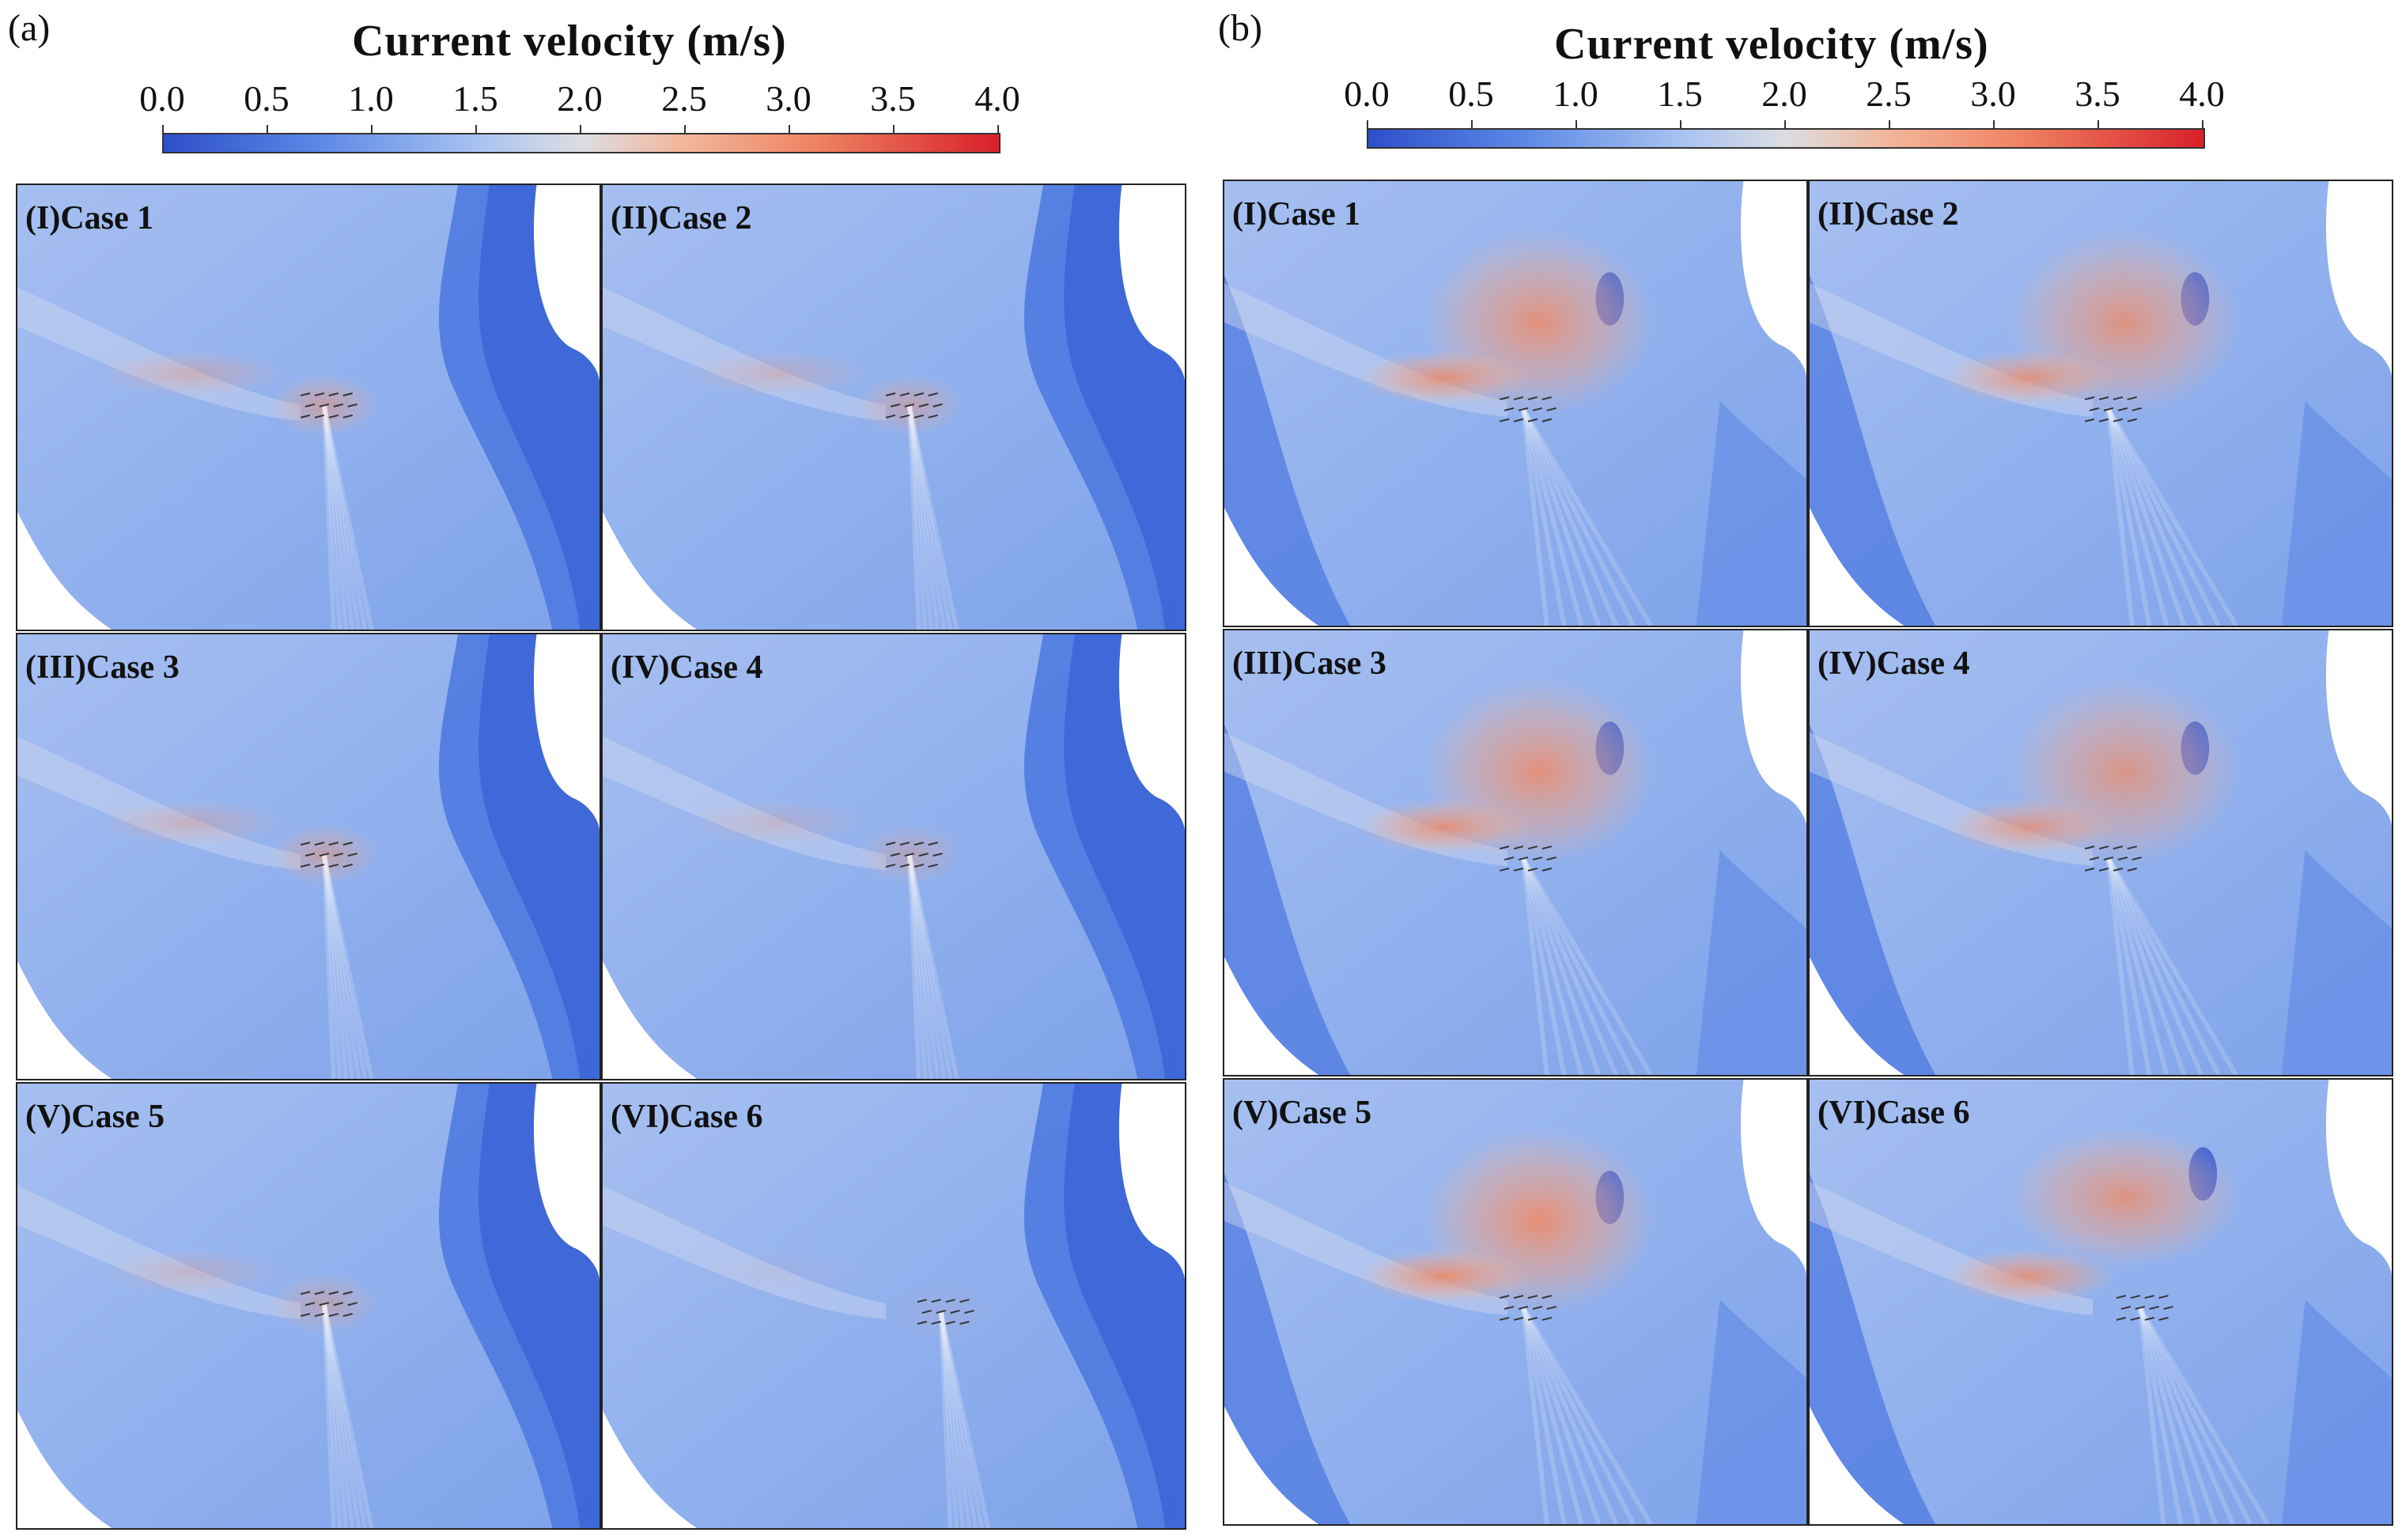  What do you see at coordinates (569, 41) in the screenshot?
I see `colorbar-title-a: Current velocity (m/s)` at bounding box center [569, 41].